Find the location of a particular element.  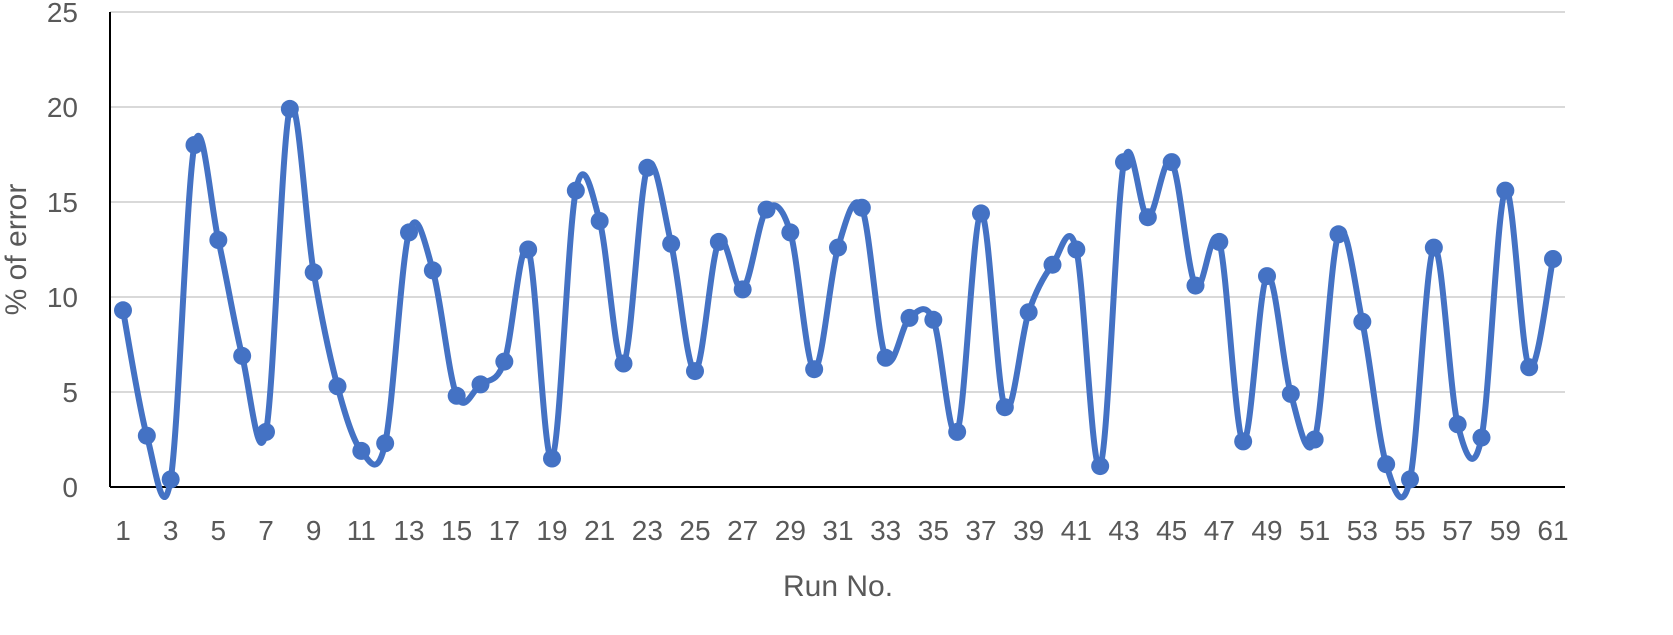

x-tick-label: 11 is located at coordinates (361, 530).